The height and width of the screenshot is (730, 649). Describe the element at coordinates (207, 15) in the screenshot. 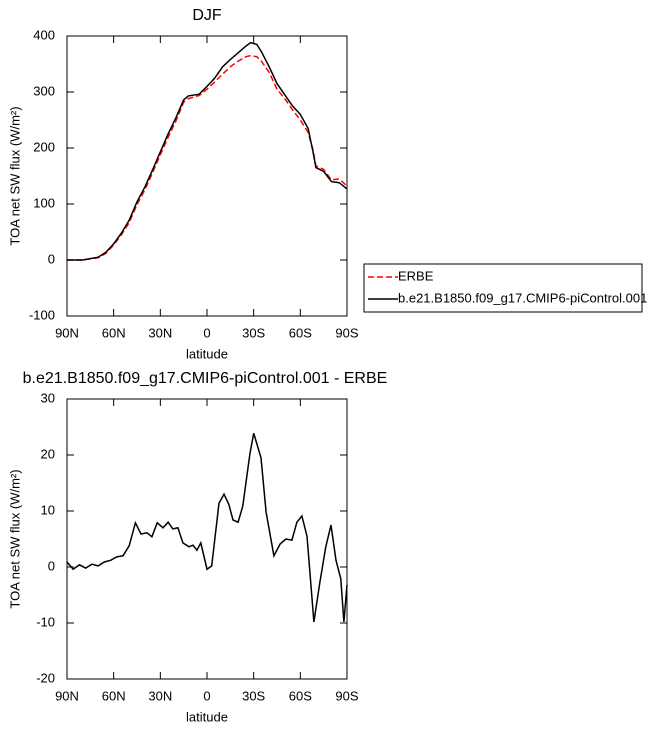

I see `chart-title: DJF` at that location.